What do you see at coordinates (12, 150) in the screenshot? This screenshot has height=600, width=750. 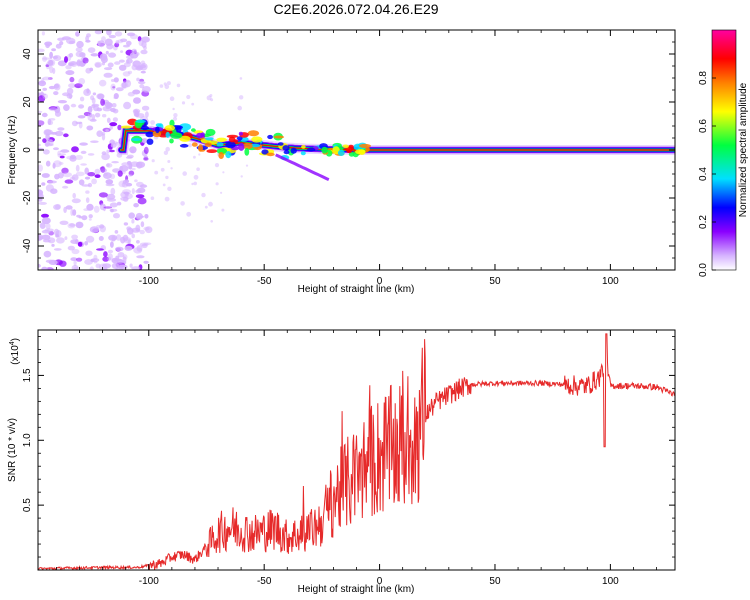 I see `spectrogram-ylabel: Frequency (Hz)` at bounding box center [12, 150].